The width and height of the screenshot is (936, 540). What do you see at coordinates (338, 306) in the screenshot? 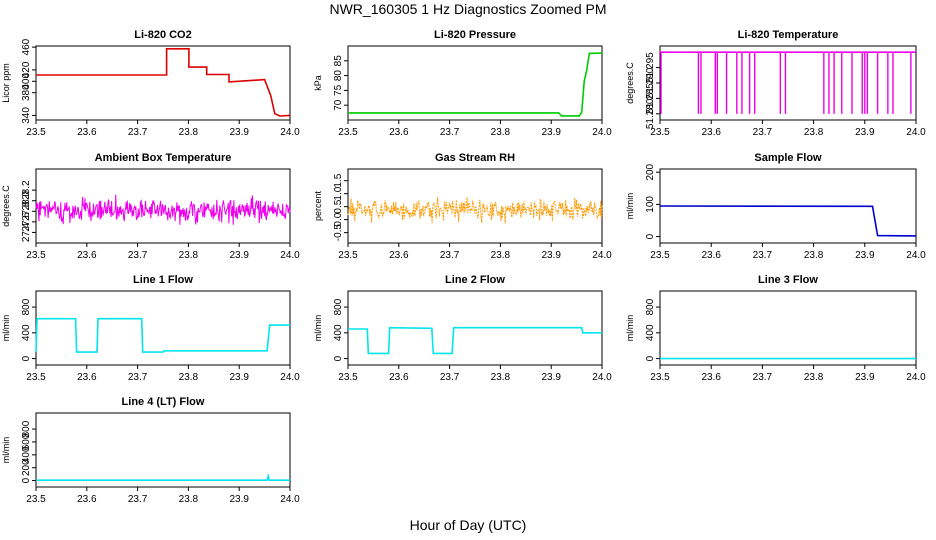
I see `panel-8-ytick-label: 800` at bounding box center [338, 306].